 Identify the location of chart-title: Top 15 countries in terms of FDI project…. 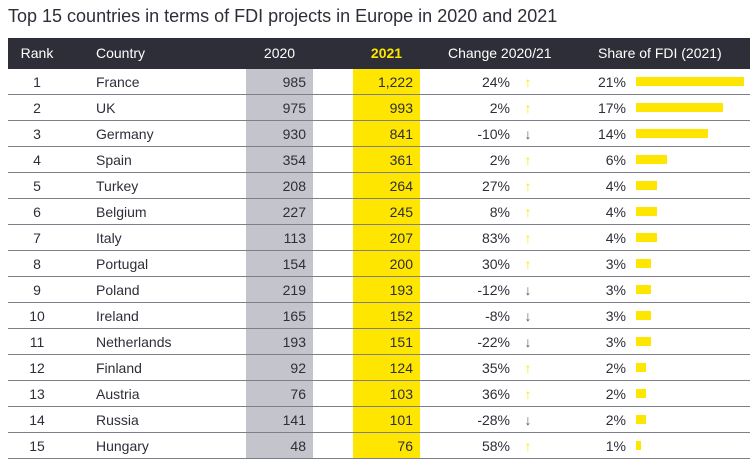
(283, 16).